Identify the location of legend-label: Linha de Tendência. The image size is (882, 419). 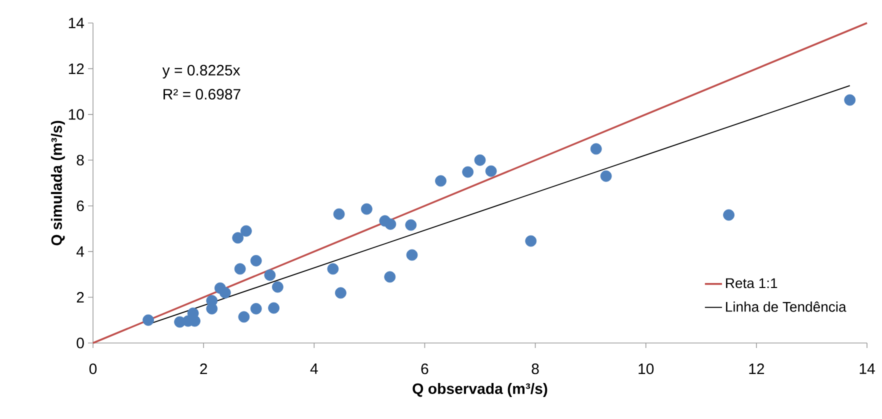
(786, 306).